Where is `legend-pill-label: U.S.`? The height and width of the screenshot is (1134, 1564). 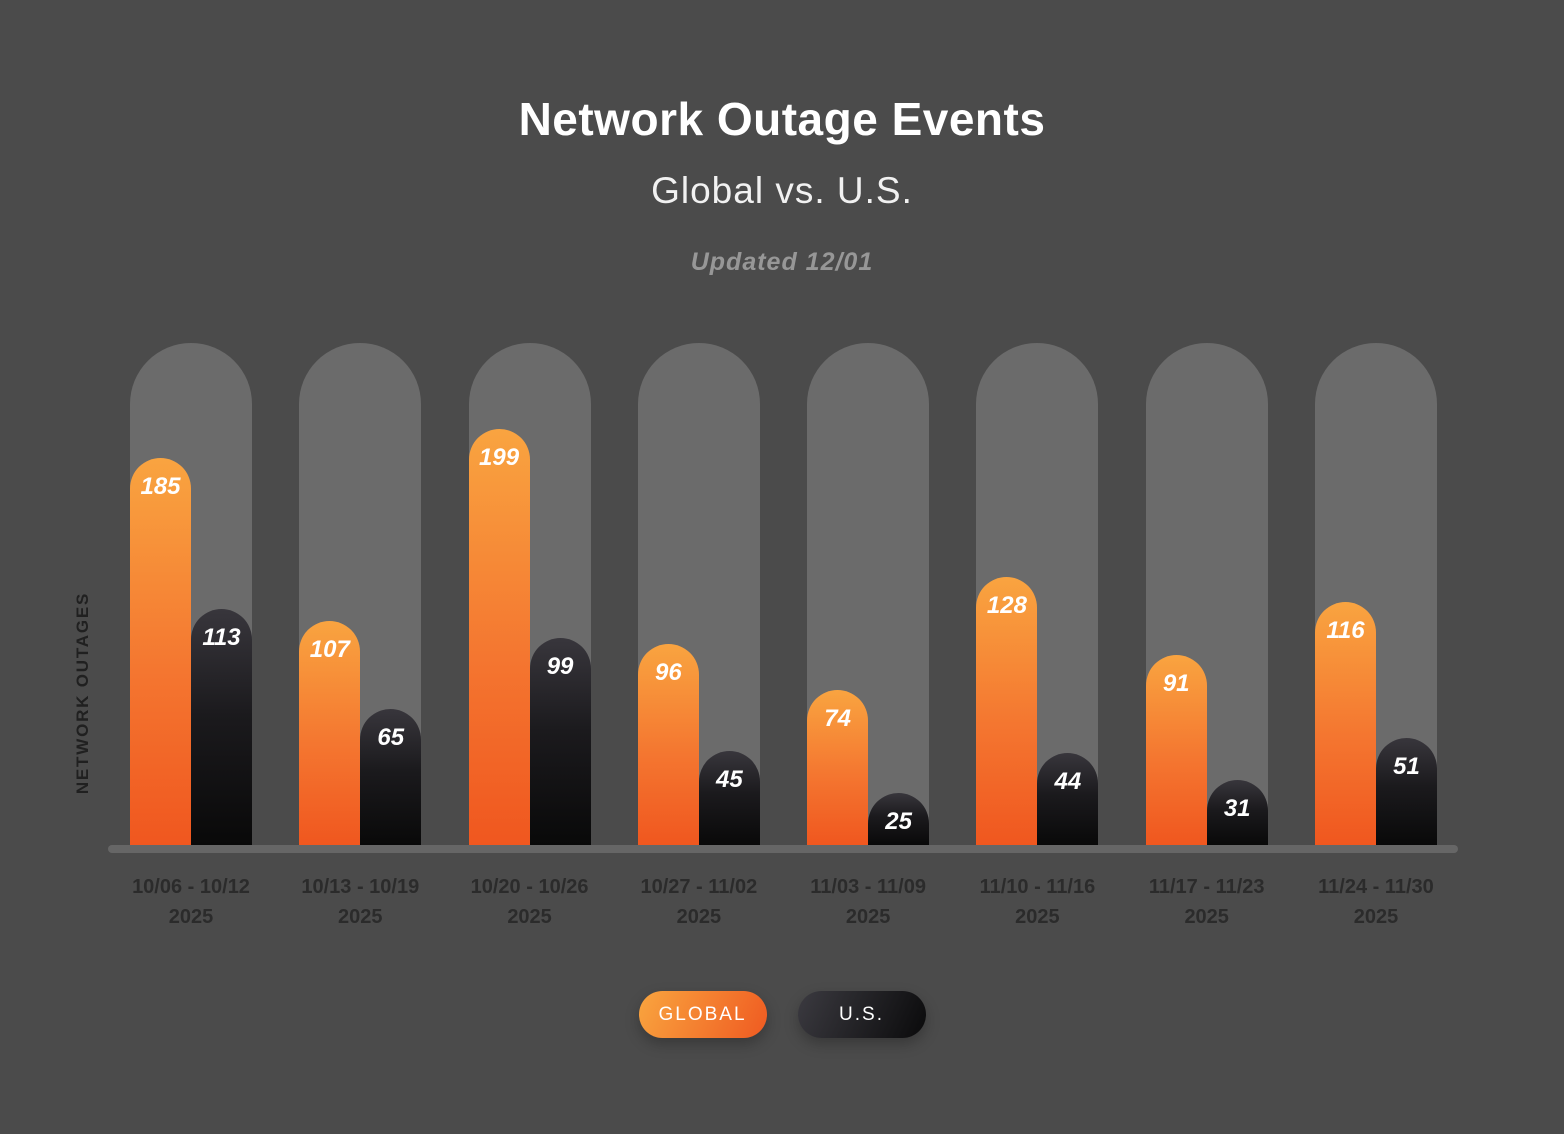 legend-pill-label: U.S. is located at coordinates (861, 1014).